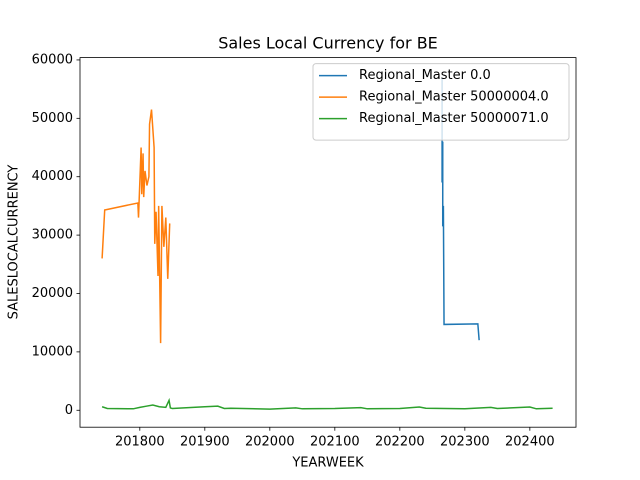 This screenshot has height=480, width=640. Describe the element at coordinates (530, 442) in the screenshot. I see `x-tick-label: 202400` at that location.